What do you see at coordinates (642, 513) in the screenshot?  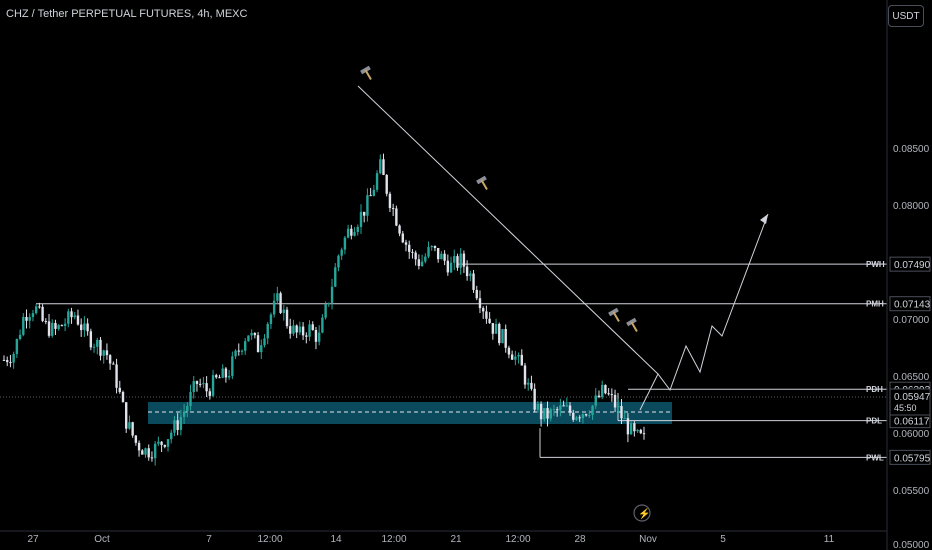 I see `goto-realtime-icon: ⚡` at bounding box center [642, 513].